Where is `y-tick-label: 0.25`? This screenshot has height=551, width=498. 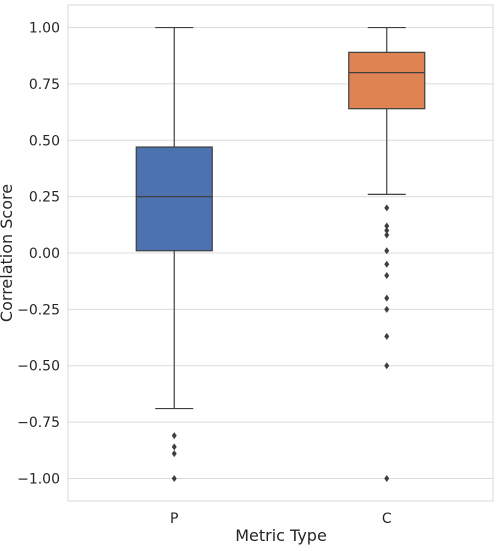
y-tick-label: 0.25 is located at coordinates (44, 198).